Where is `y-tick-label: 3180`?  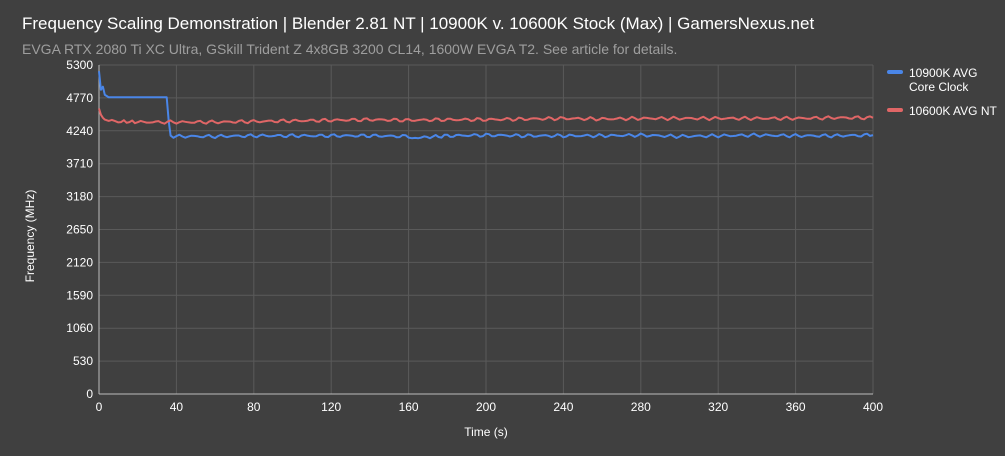 y-tick-label: 3180 is located at coordinates (79, 197).